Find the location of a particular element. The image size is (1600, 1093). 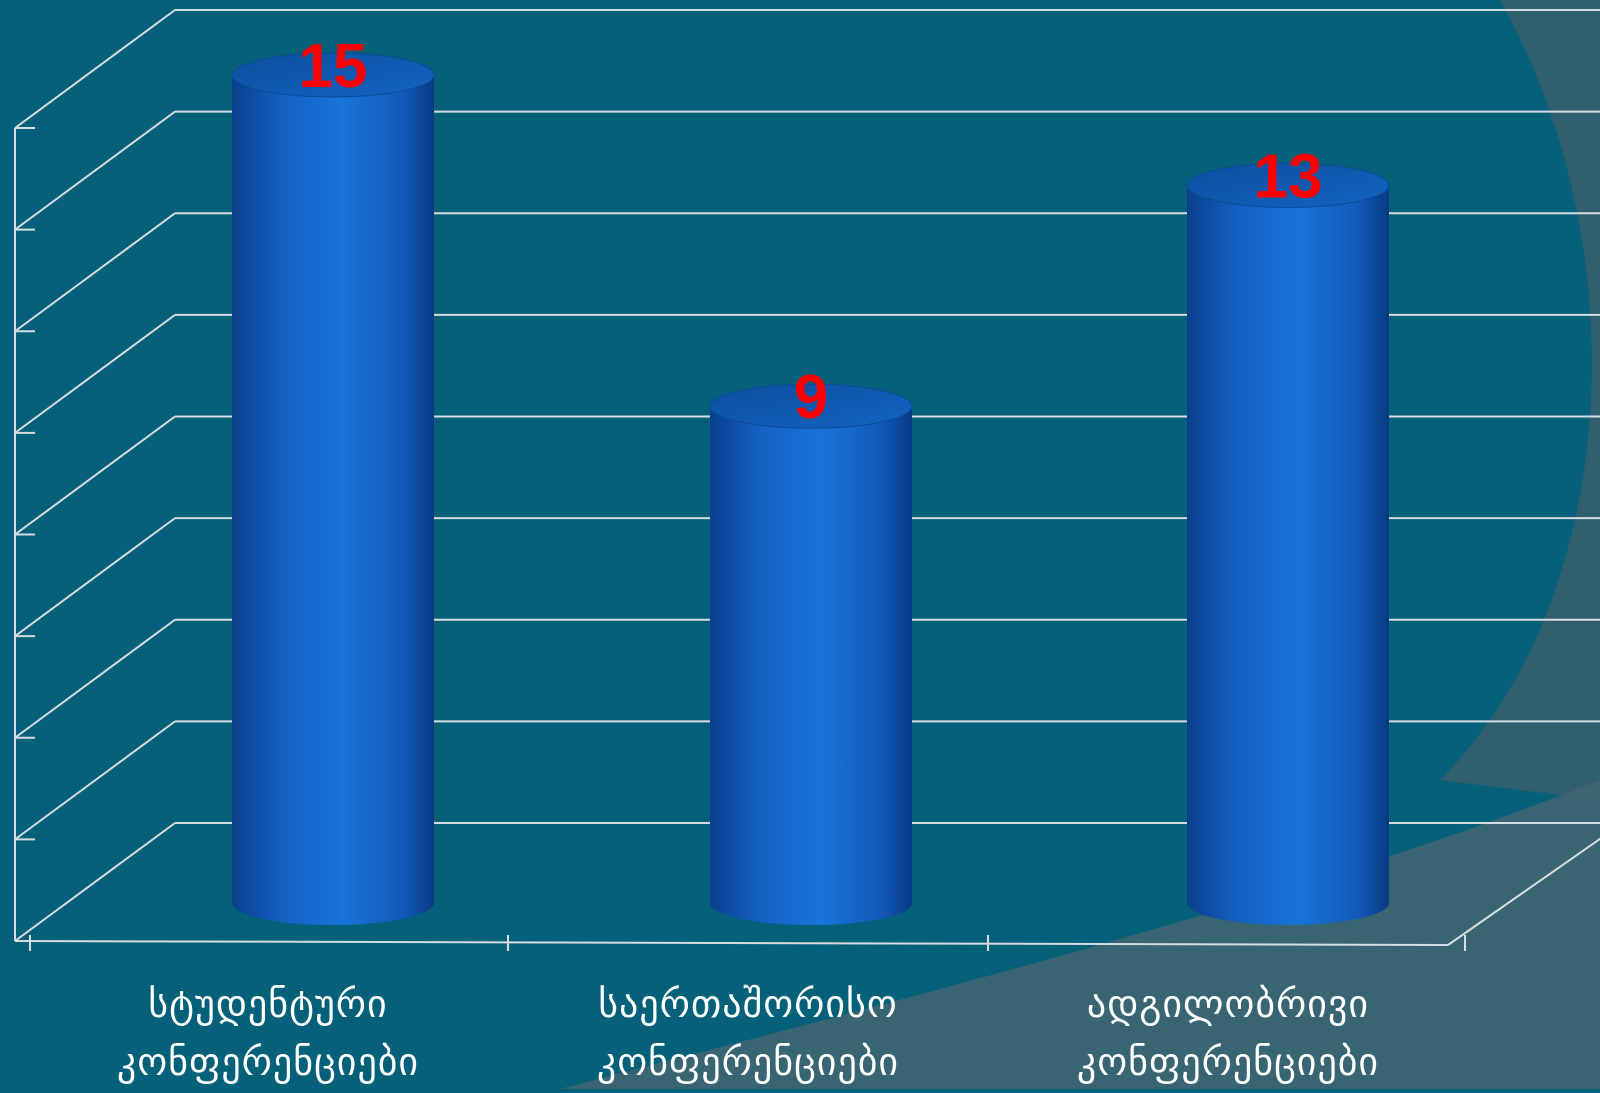

category-label-3: ადგილობრივი კონფერენციები is located at coordinates (1228, 1033).